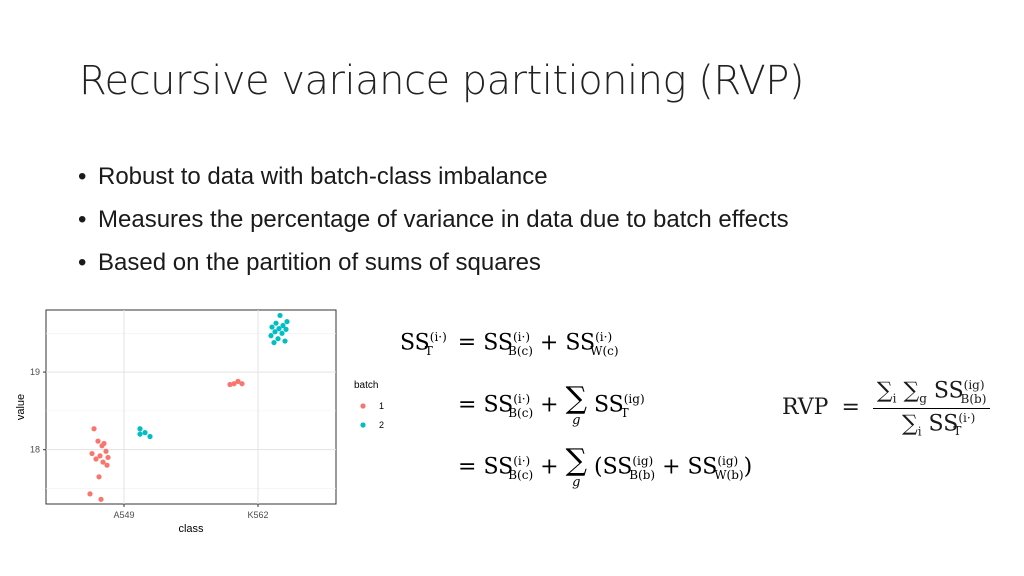  I want to click on x-axis-label: class, so click(191, 529).